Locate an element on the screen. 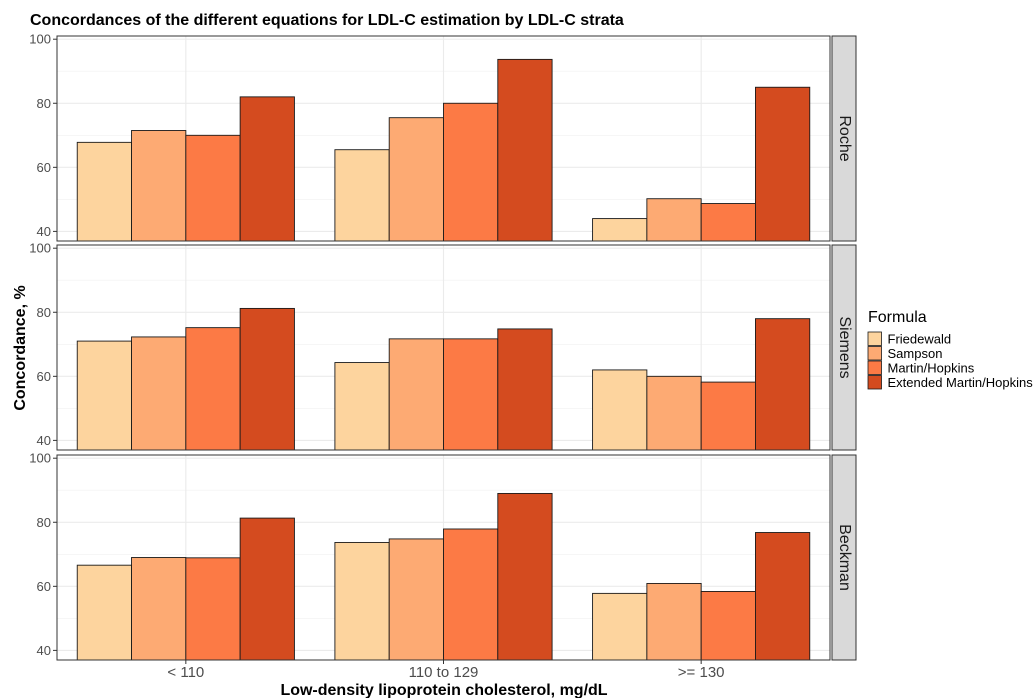  x-axis: < 110 110 to 129 >= 130 is located at coordinates (446, 670).